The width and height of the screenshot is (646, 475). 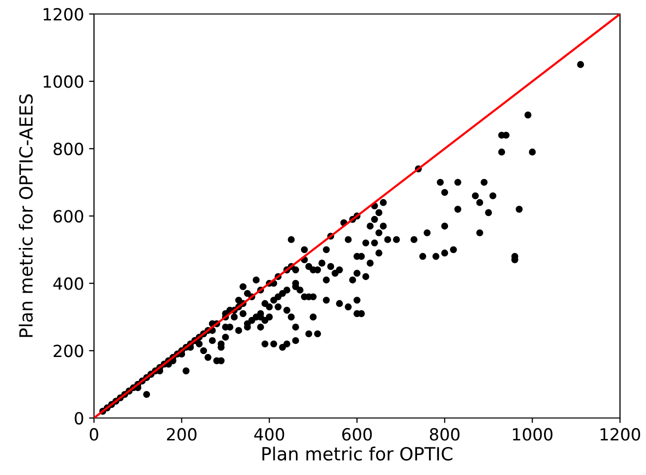 What do you see at coordinates (69, 149) in the screenshot?
I see `y-tick-label: 800` at bounding box center [69, 149].